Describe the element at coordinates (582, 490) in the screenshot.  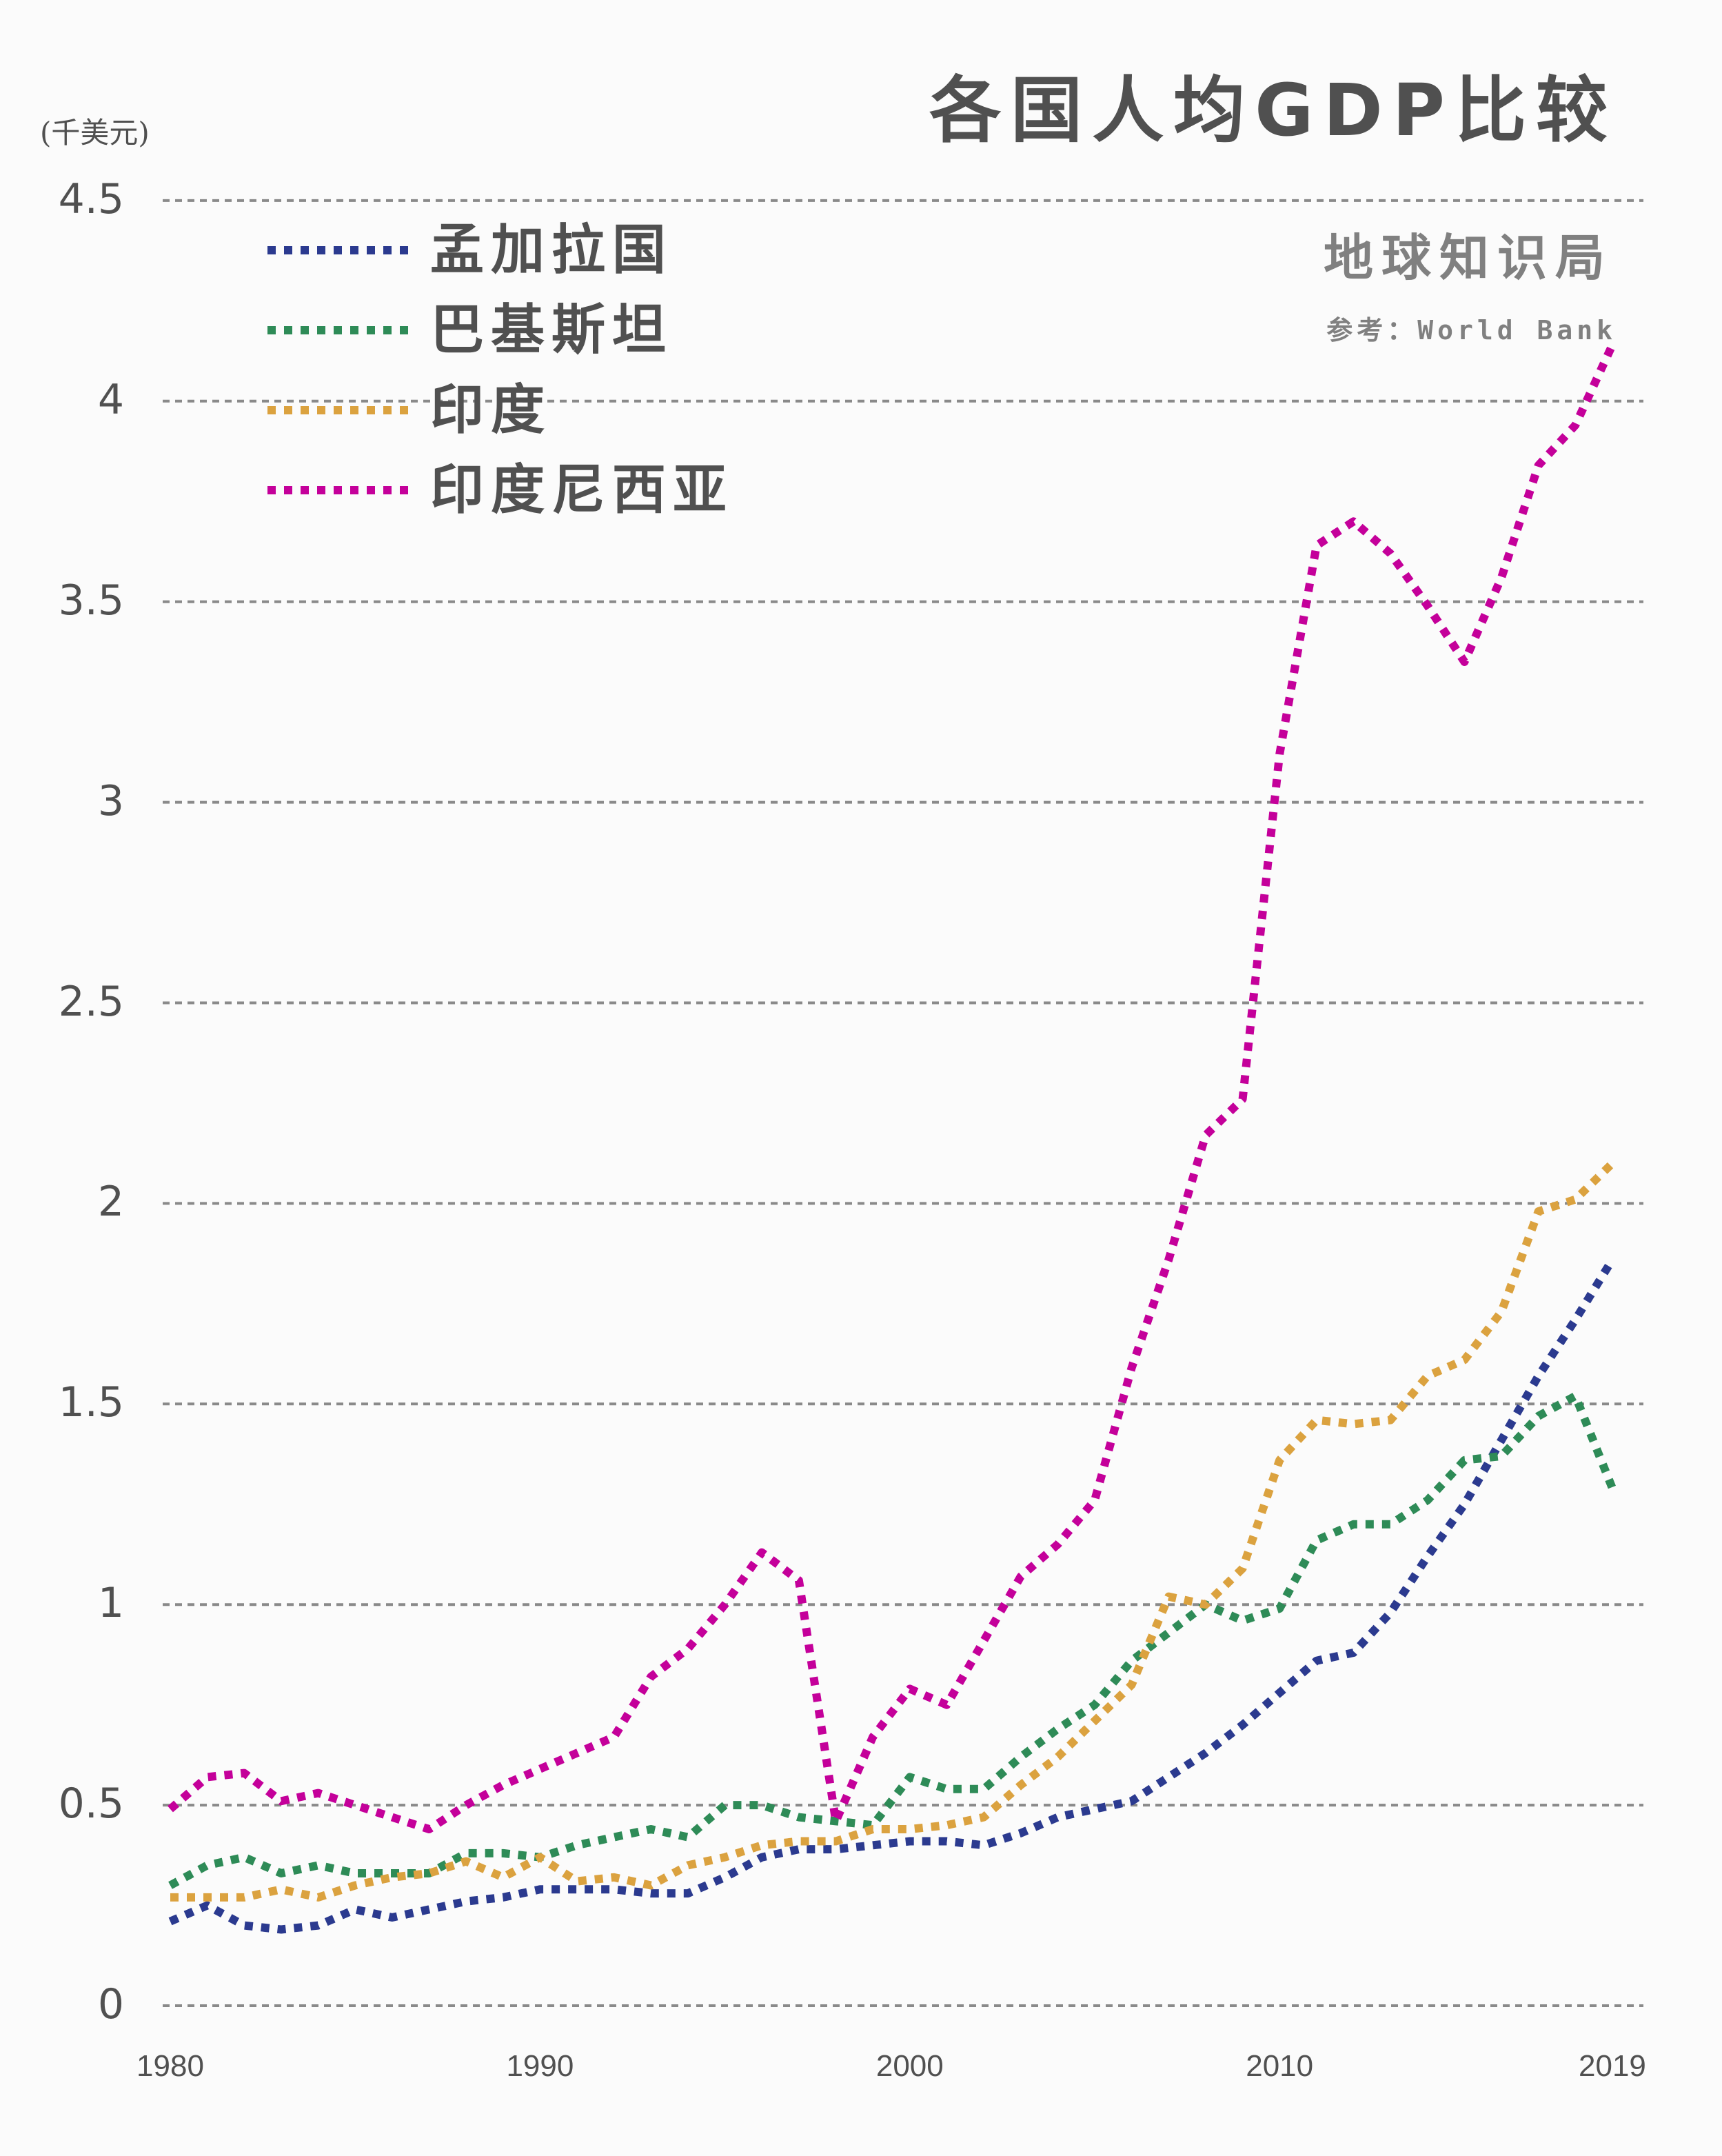
I see `legend-label: 印度尼西亚` at that location.